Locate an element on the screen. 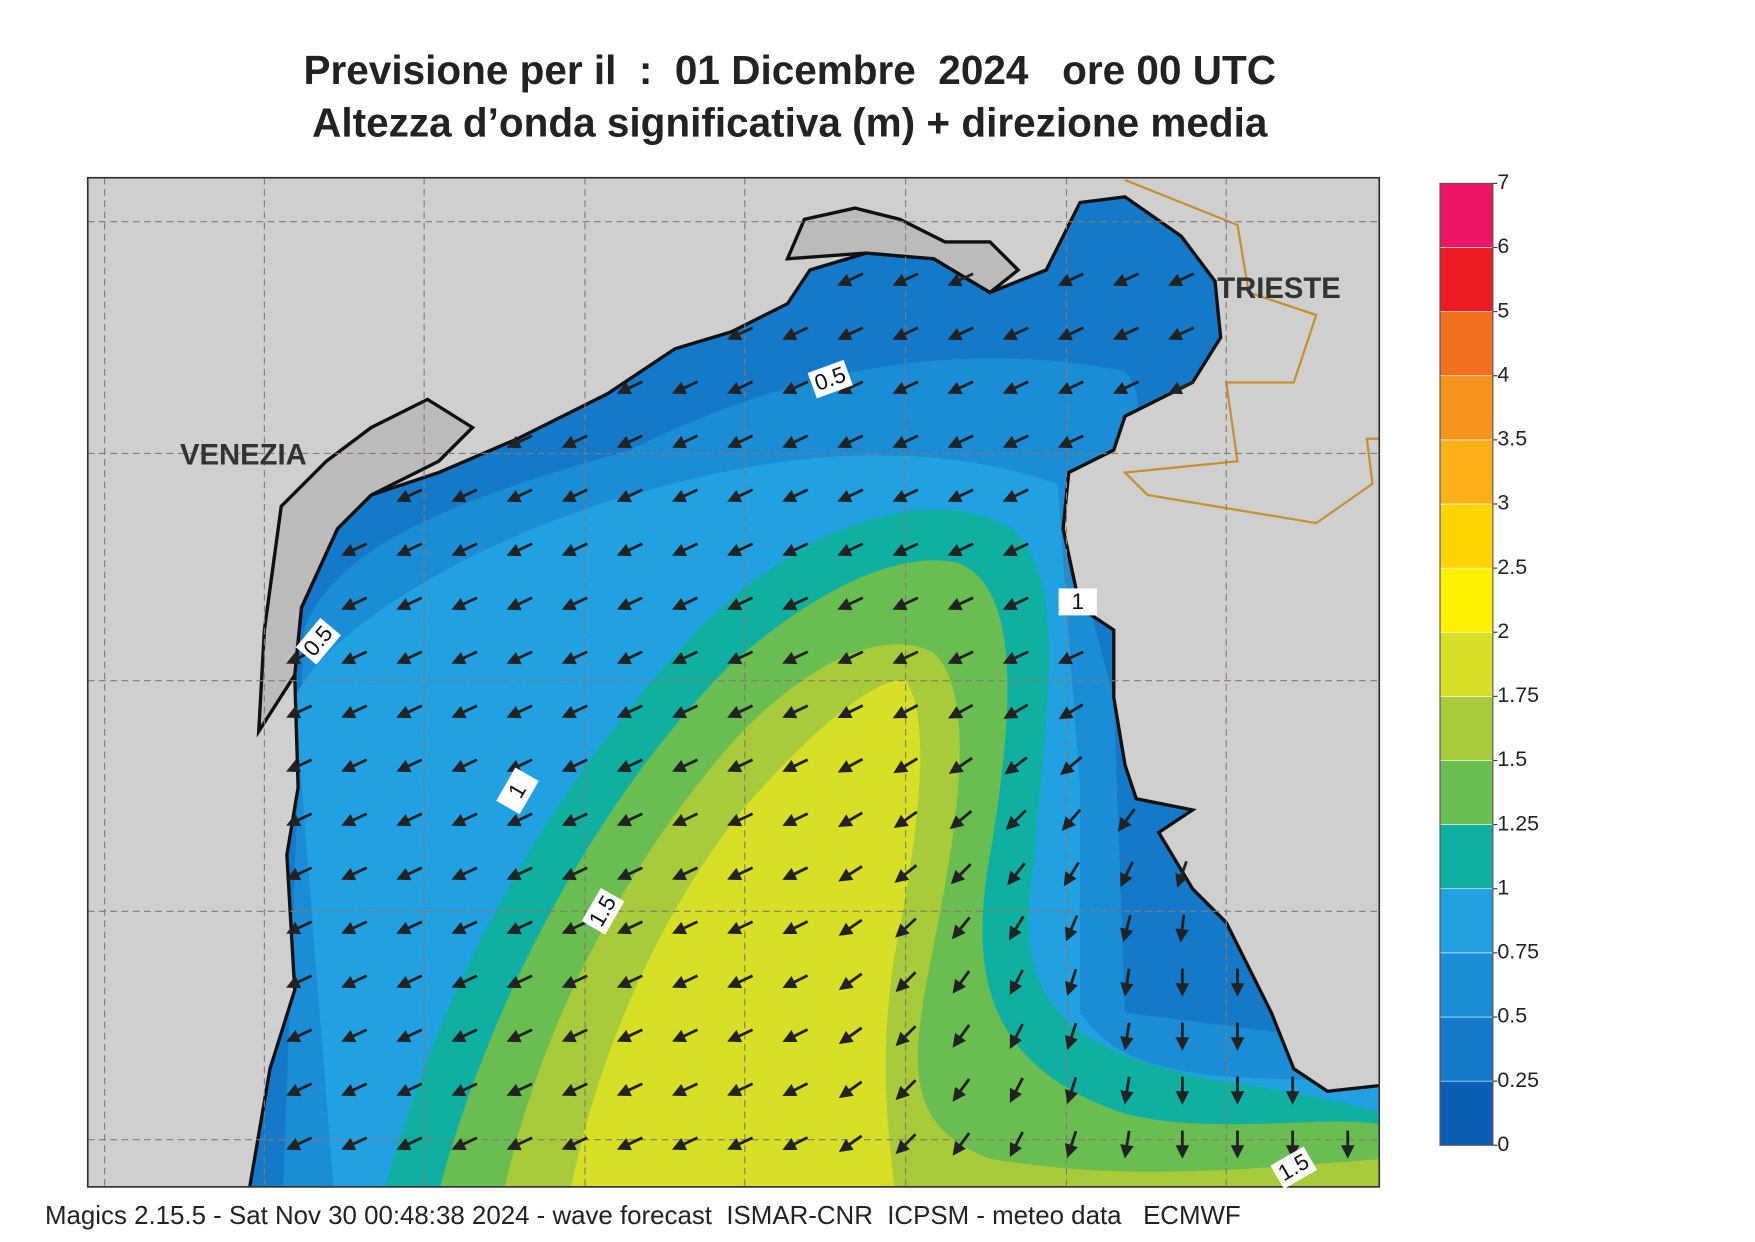  colorbar-label: 2 is located at coordinates (1503, 631).